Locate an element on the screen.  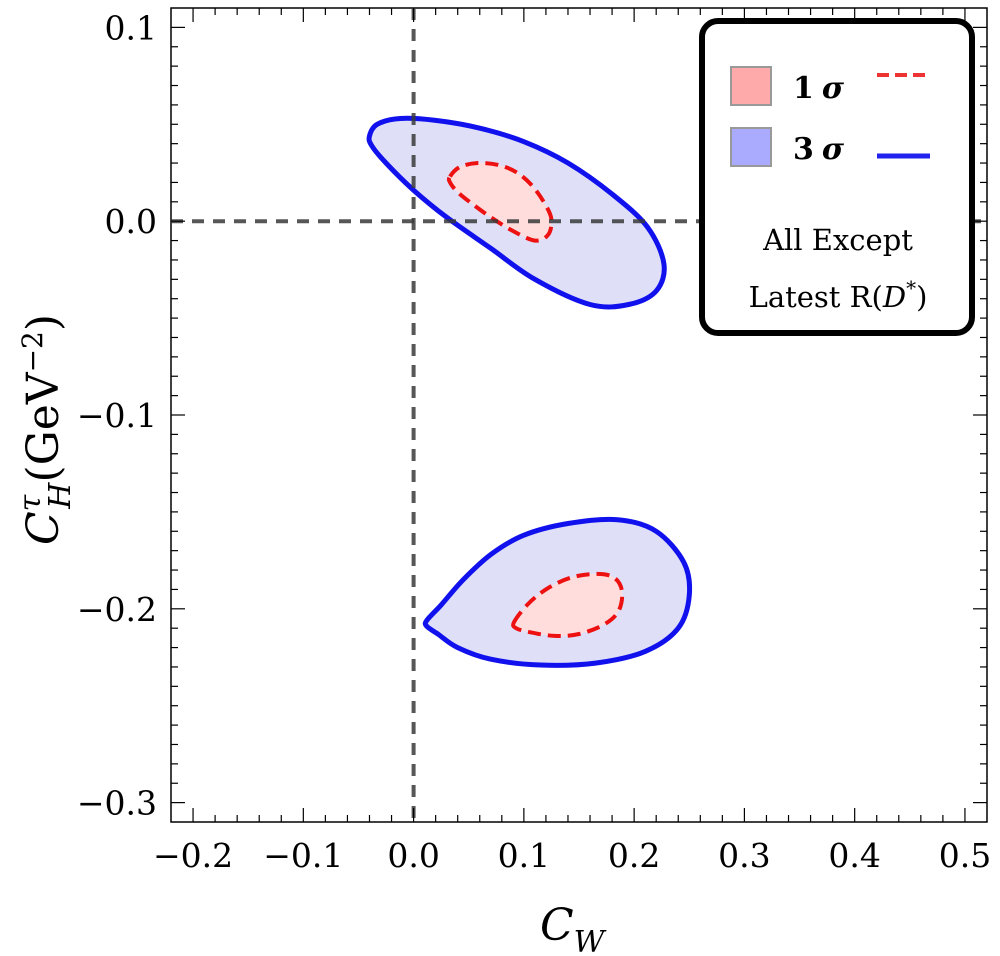
x-tick-label: 0.3 is located at coordinates (744, 855).